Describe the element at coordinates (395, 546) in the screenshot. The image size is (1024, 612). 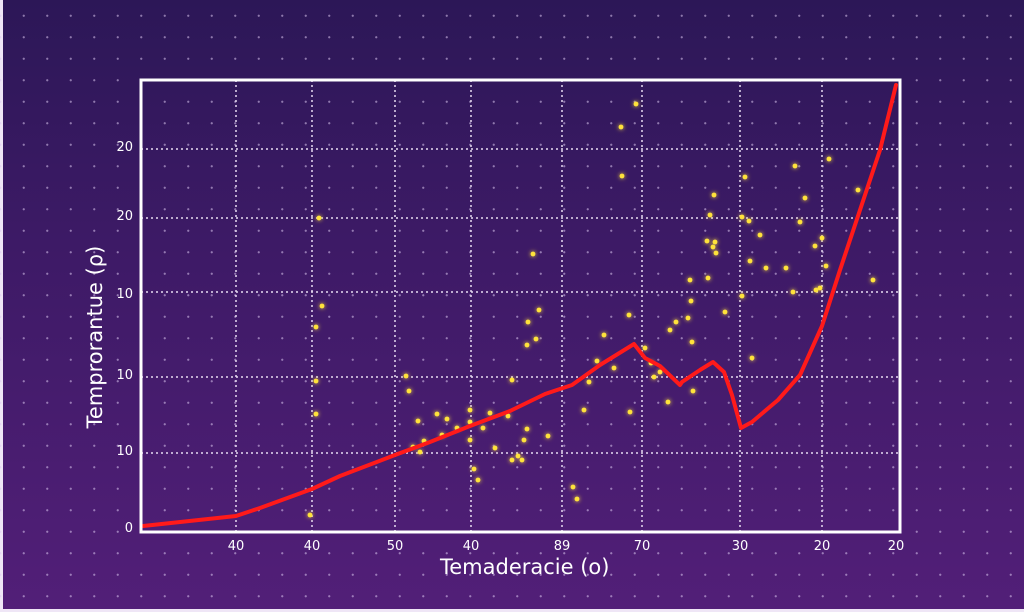
I see `x-tick-label: 50` at that location.